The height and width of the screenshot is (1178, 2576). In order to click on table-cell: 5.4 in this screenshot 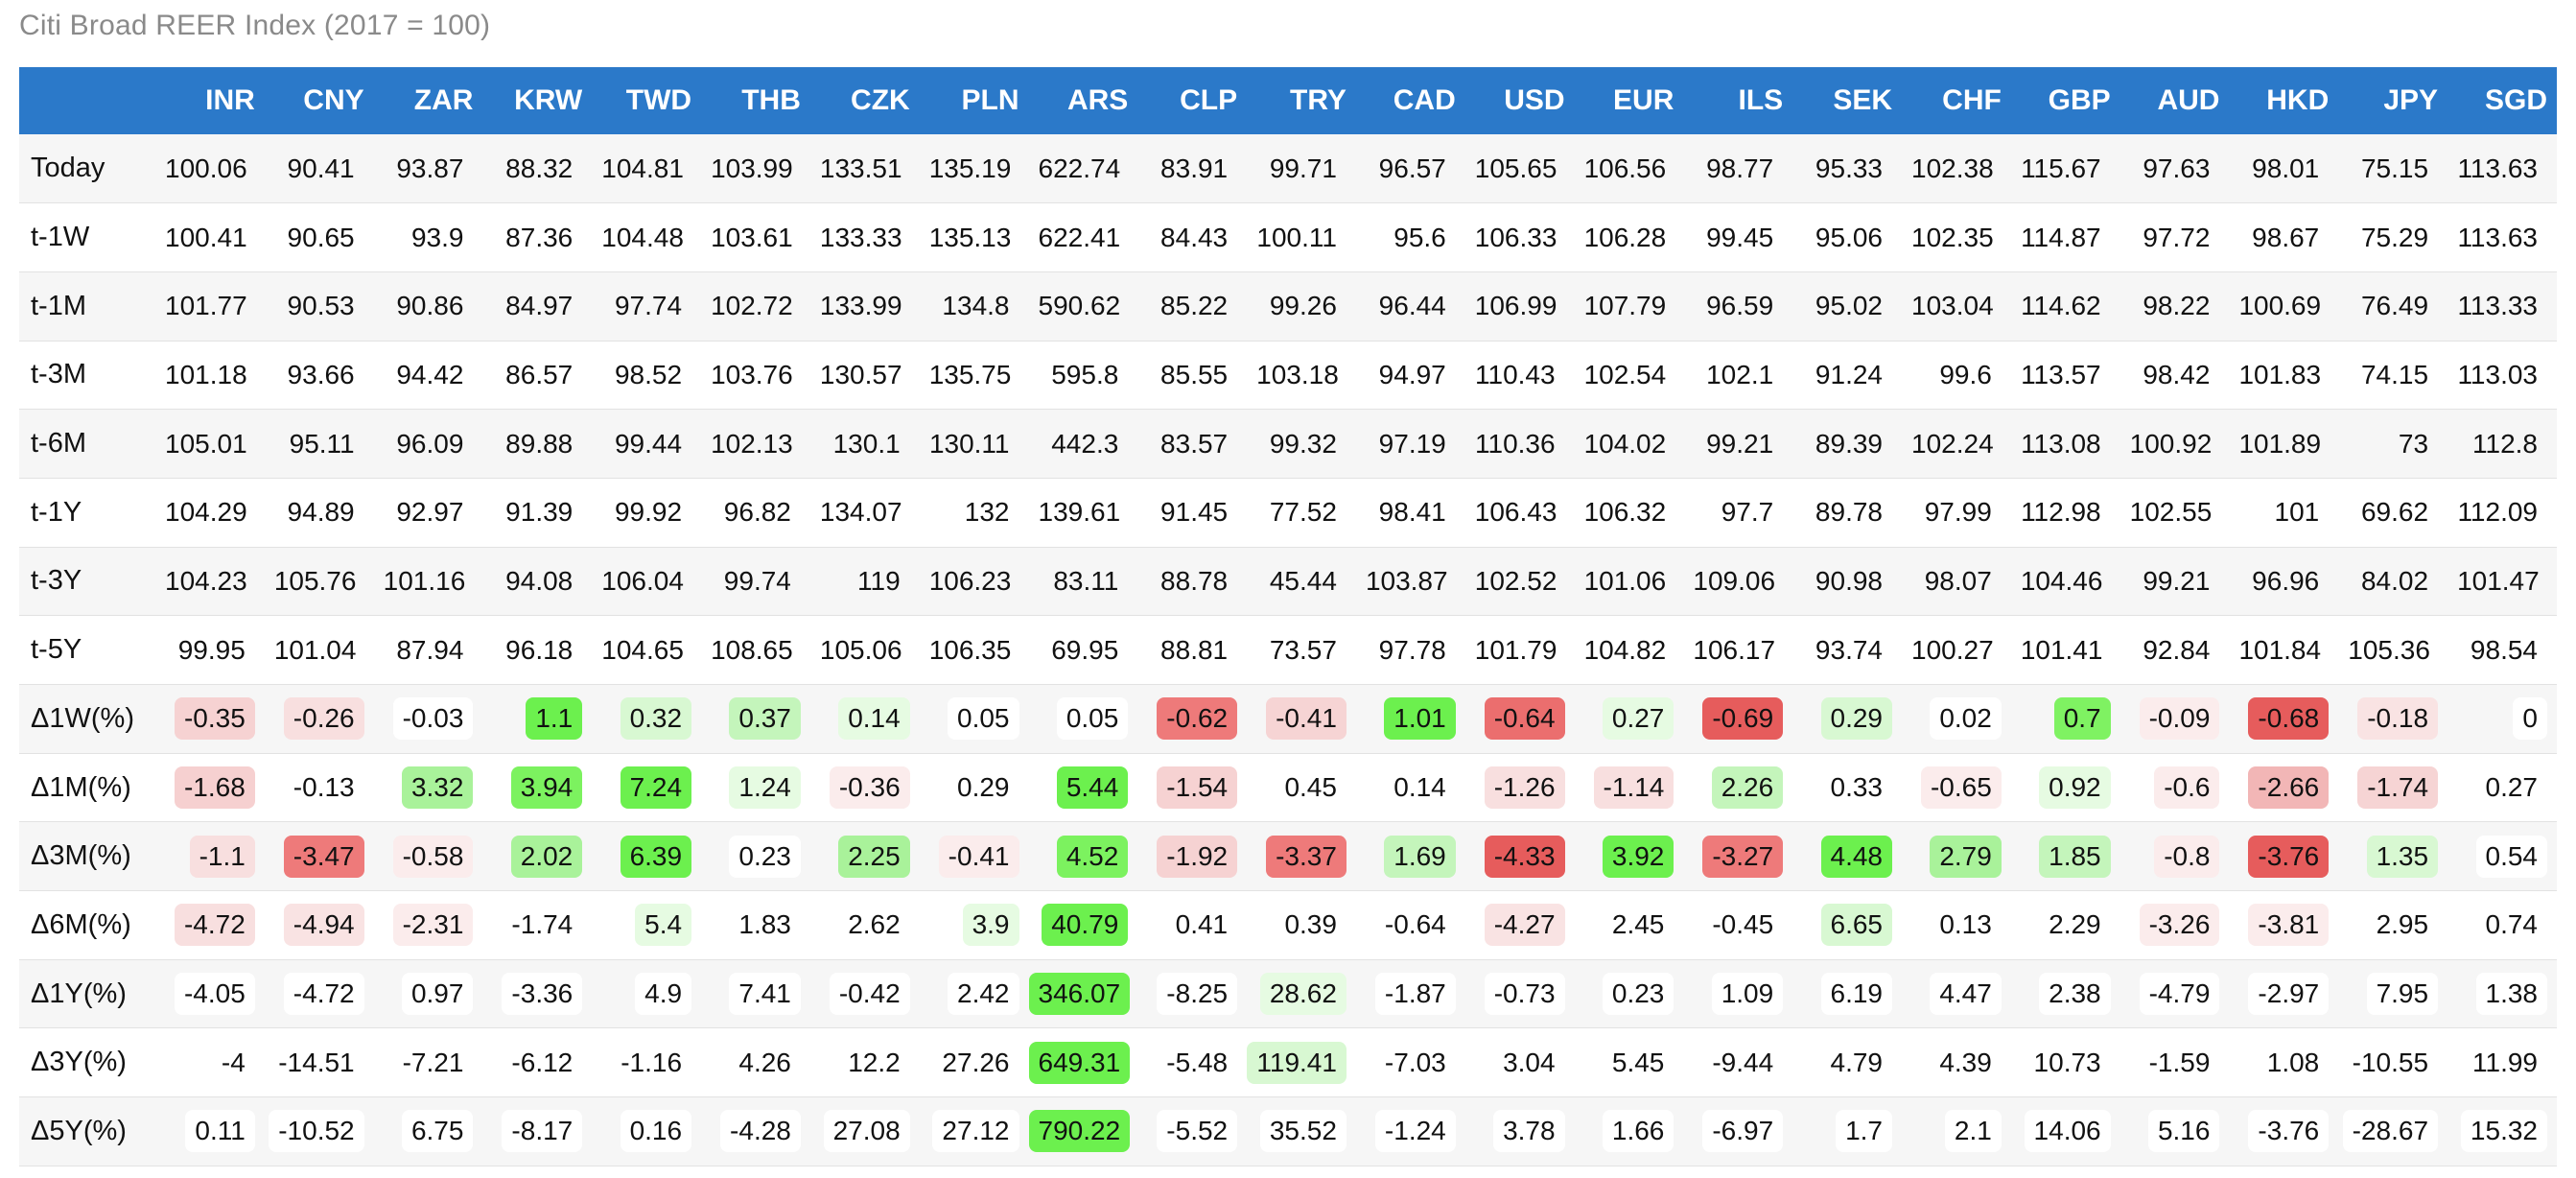, I will do `click(647, 925)`.